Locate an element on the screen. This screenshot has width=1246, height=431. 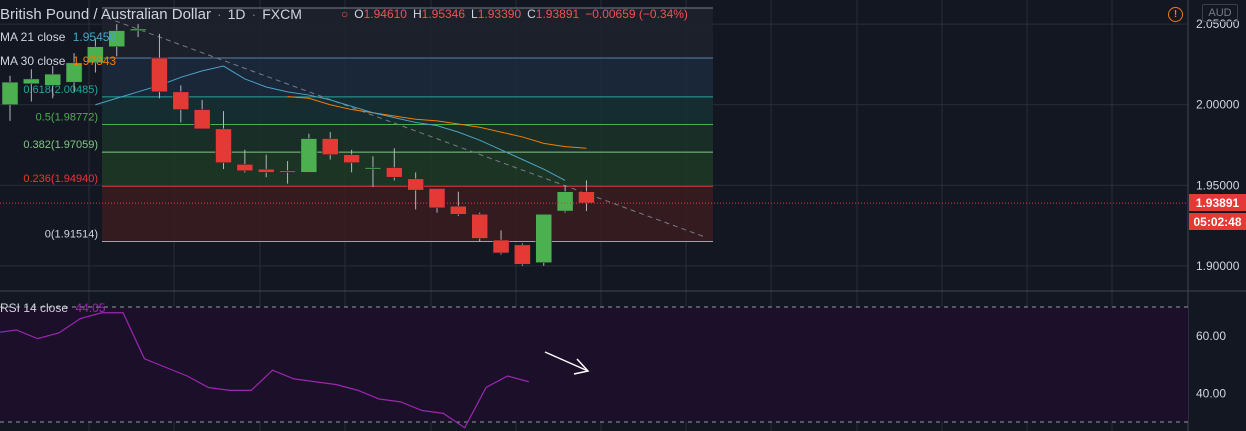
ma21-line is located at coordinates (330, 123).